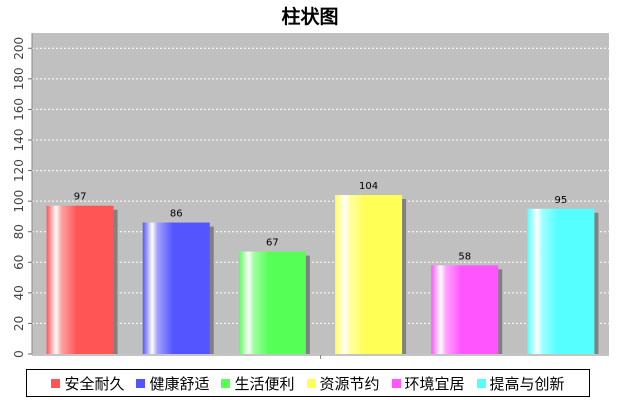 The image size is (620, 400). Describe the element at coordinates (19, 78) in the screenshot. I see `y-tick-label: 180` at that location.